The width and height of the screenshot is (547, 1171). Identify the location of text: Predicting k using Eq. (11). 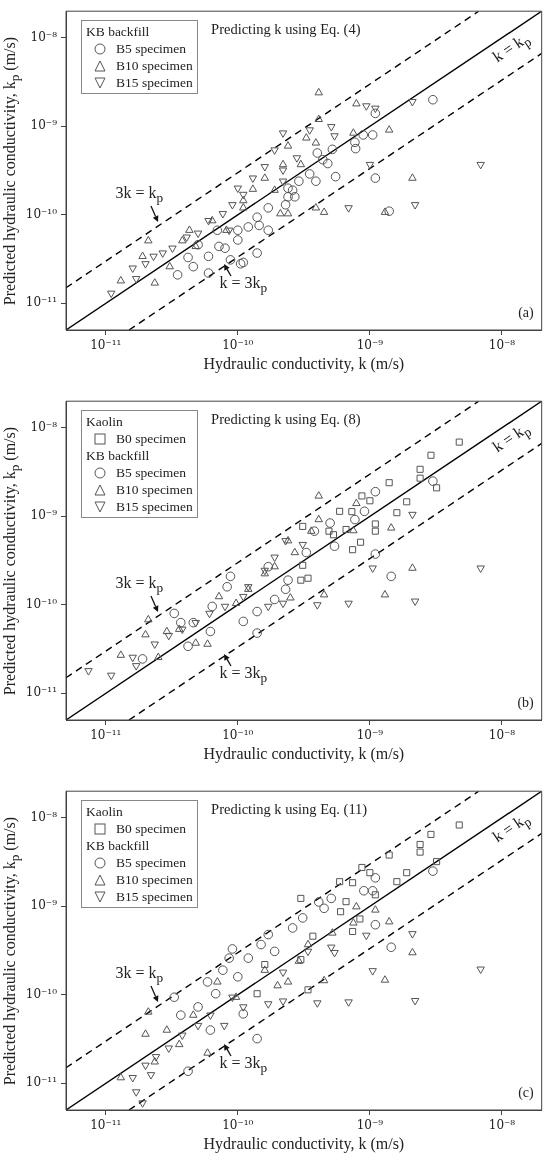
(289, 809).